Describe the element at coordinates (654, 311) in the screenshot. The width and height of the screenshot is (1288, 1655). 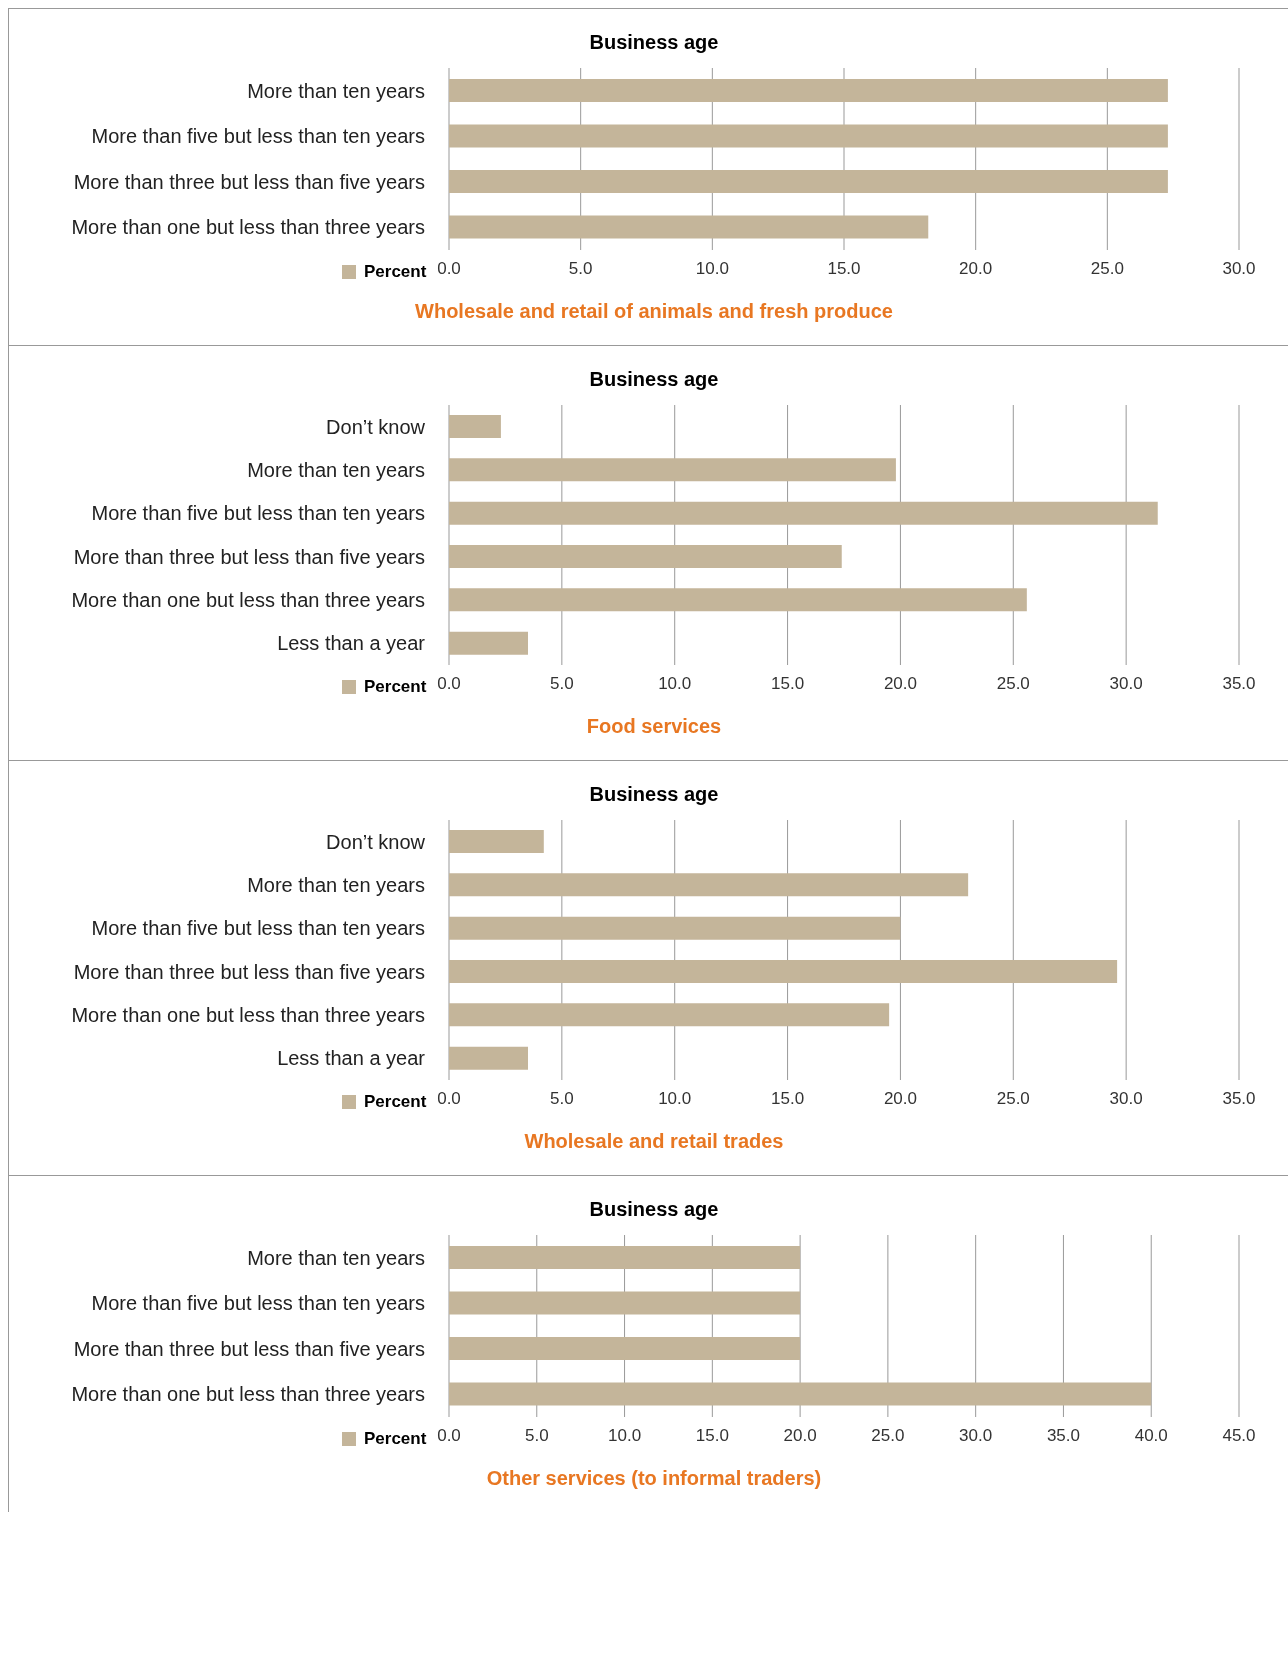
I see `text: Wholesale and retail of animals and fresh produce` at that location.